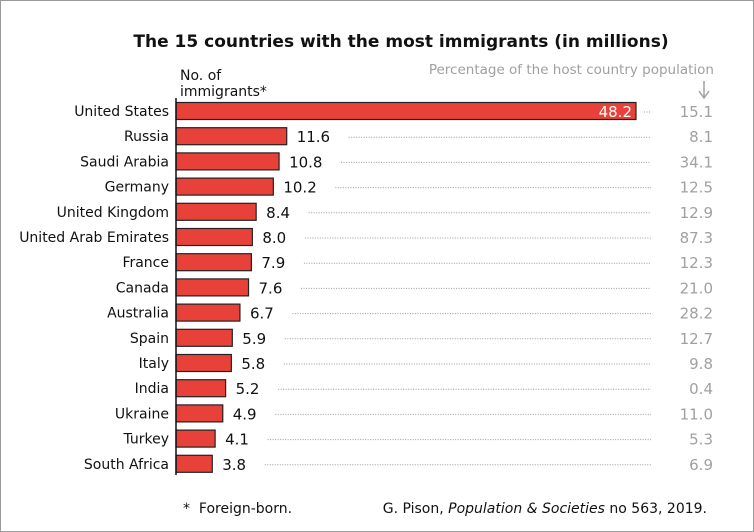 The image size is (754, 532). What do you see at coordinates (145, 440) in the screenshot?
I see `category-label: Turkey` at bounding box center [145, 440].